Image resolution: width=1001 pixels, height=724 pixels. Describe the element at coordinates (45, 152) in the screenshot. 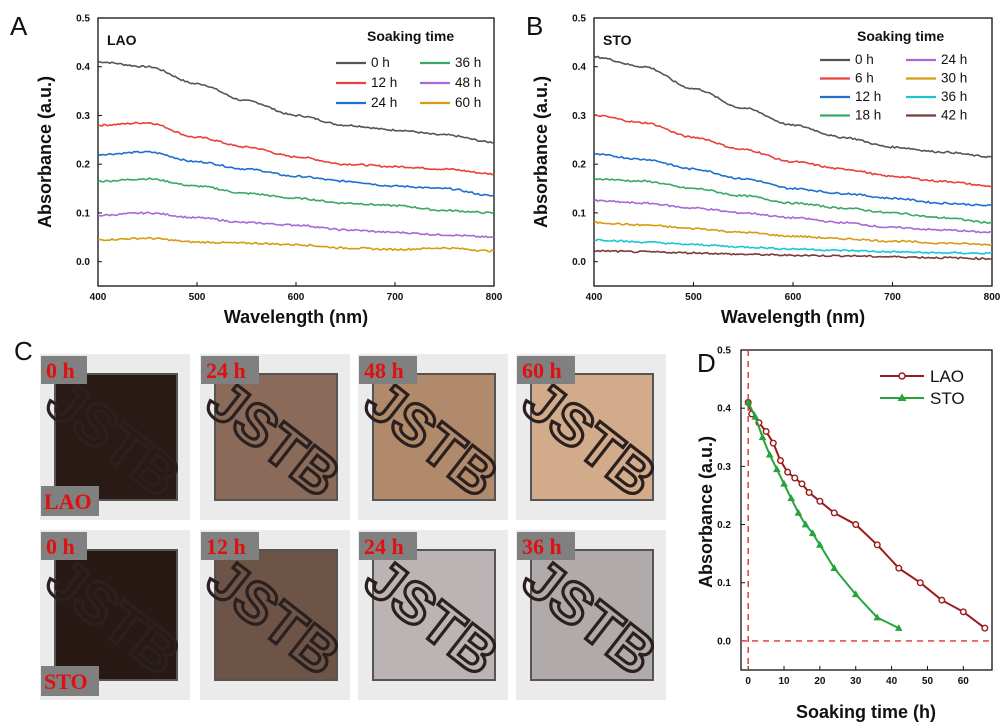

I see `chart-a-y-axis-label: Absorbance (a.u.)` at that location.